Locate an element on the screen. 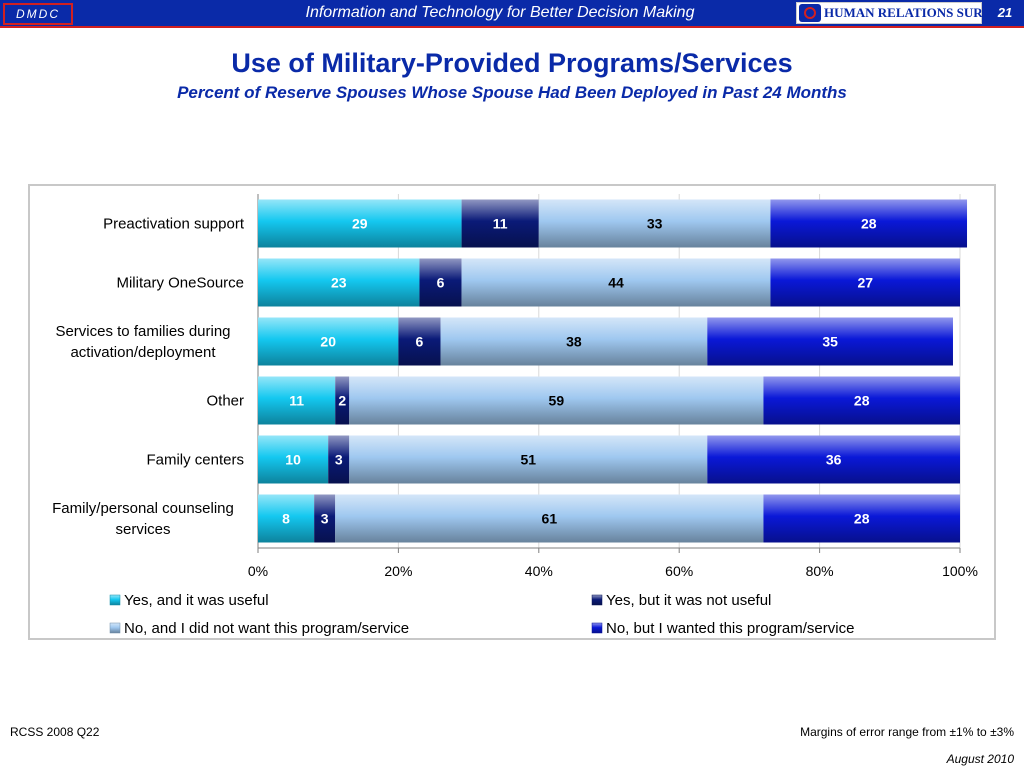 This screenshot has height=768, width=1024. hrs-emblem-icon is located at coordinates (810, 13).